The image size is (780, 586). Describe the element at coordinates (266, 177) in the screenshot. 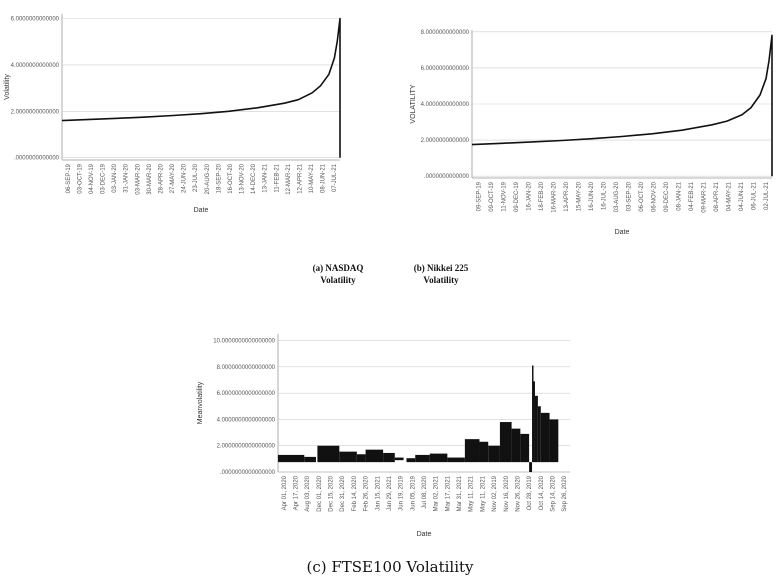

I see `x-tick-label: 13-JAN-21` at that location.